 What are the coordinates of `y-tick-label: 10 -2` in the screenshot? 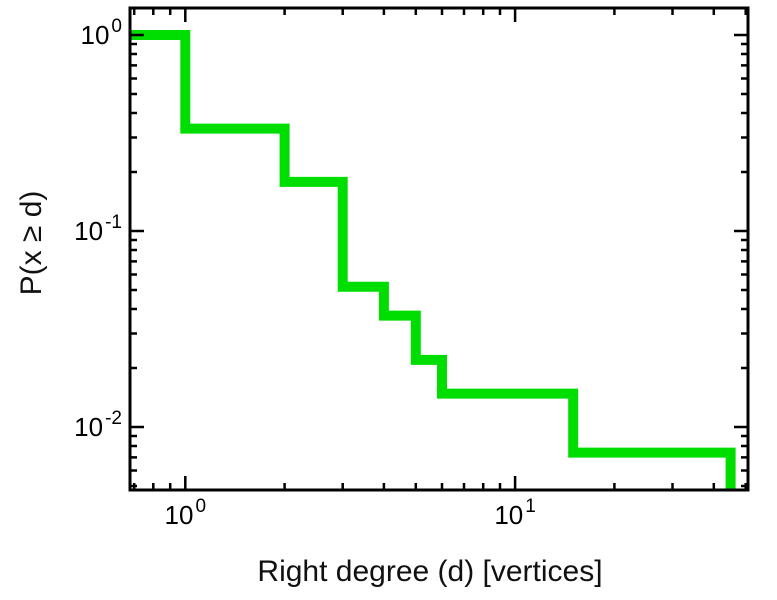 It's located at (98, 425).